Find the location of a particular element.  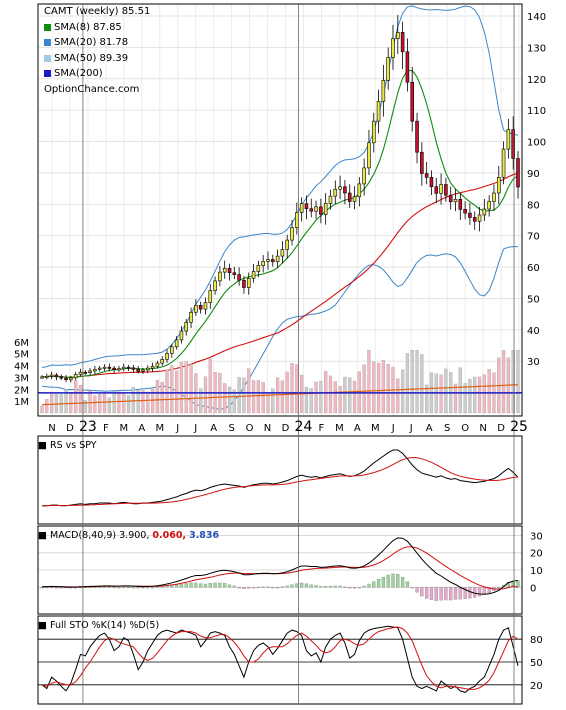

x-month-label: M is located at coordinates (159, 428).